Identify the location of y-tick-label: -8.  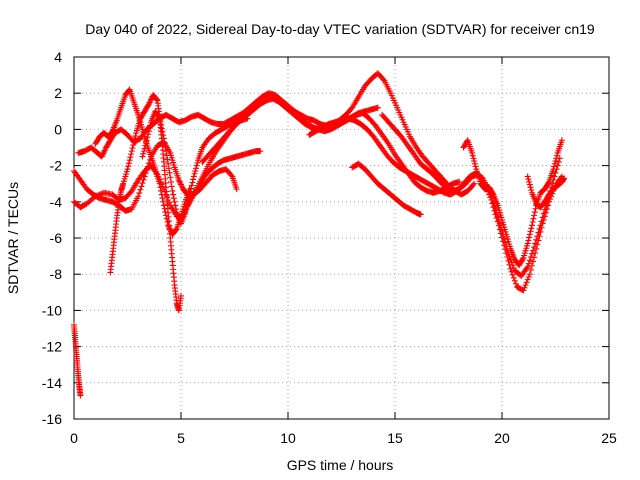
(56, 274).